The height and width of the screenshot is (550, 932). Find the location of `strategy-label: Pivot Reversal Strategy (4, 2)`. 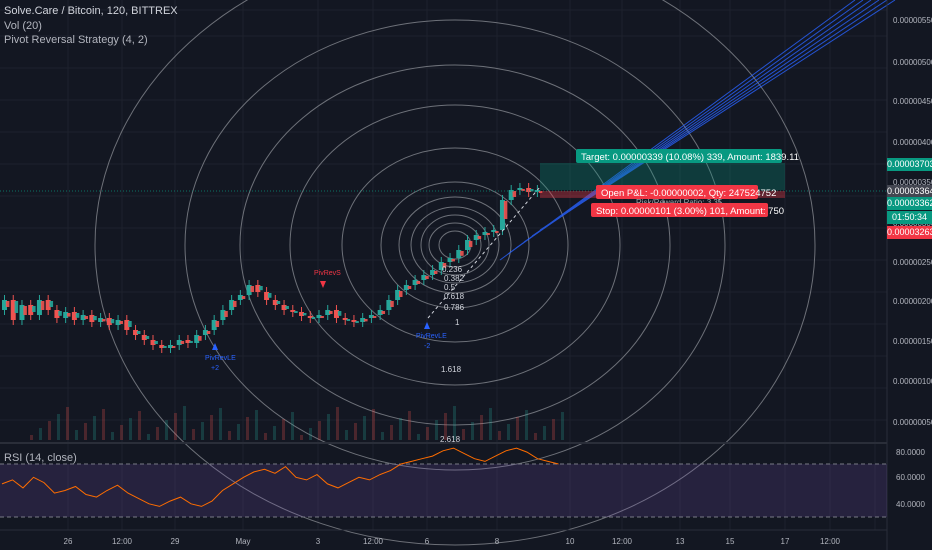

strategy-label: Pivot Reversal Strategy (4, 2) is located at coordinates (76, 40).